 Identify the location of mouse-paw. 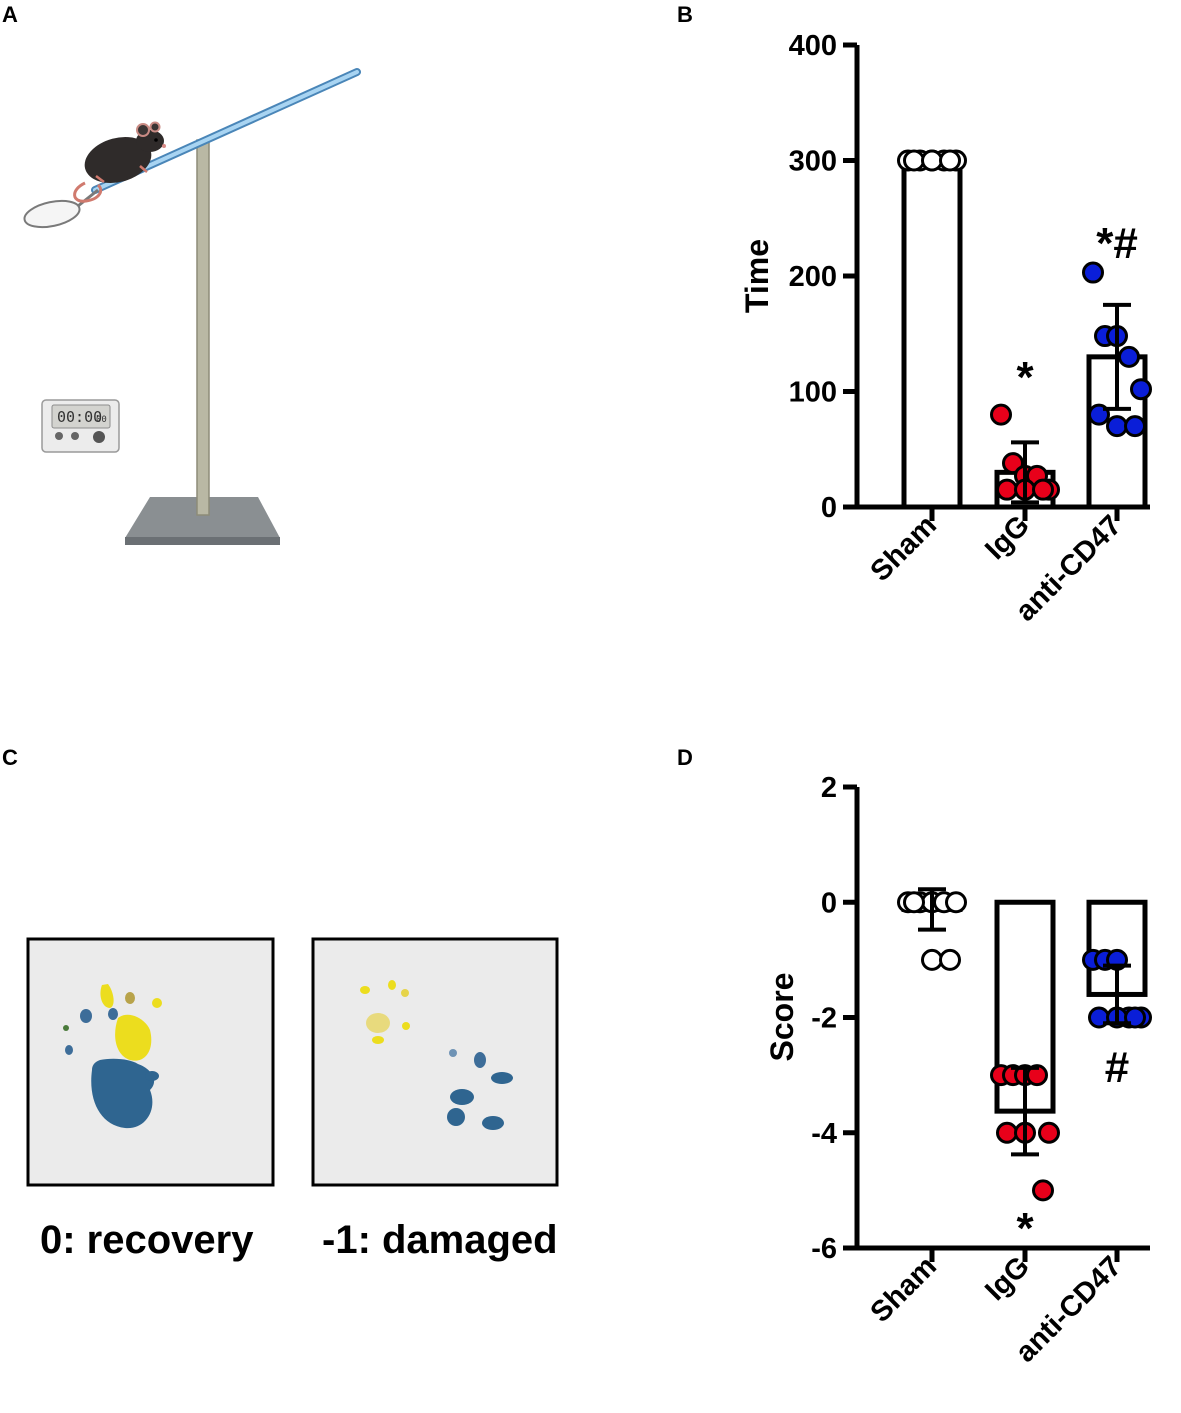
(143, 169).